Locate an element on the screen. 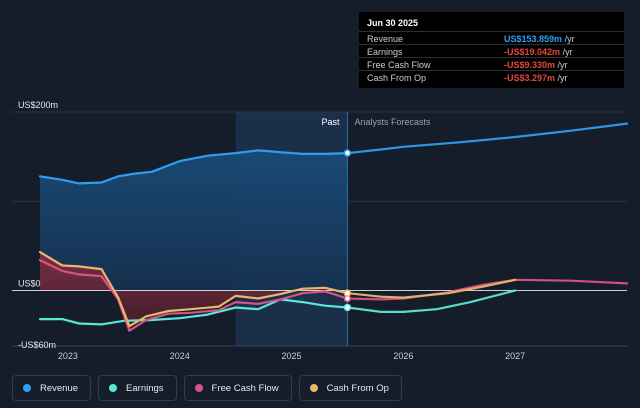 The image size is (640, 408). legend-dot-cash-from-op is located at coordinates (313, 388).